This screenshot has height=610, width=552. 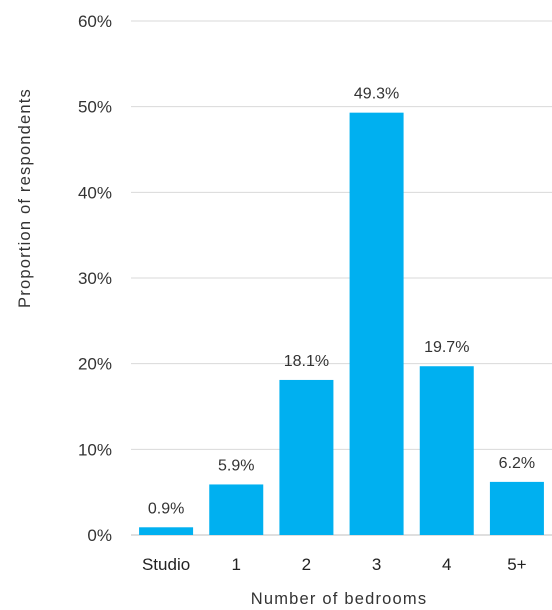 I want to click on x-axis-title: Number of bedrooms, so click(x=339, y=599).